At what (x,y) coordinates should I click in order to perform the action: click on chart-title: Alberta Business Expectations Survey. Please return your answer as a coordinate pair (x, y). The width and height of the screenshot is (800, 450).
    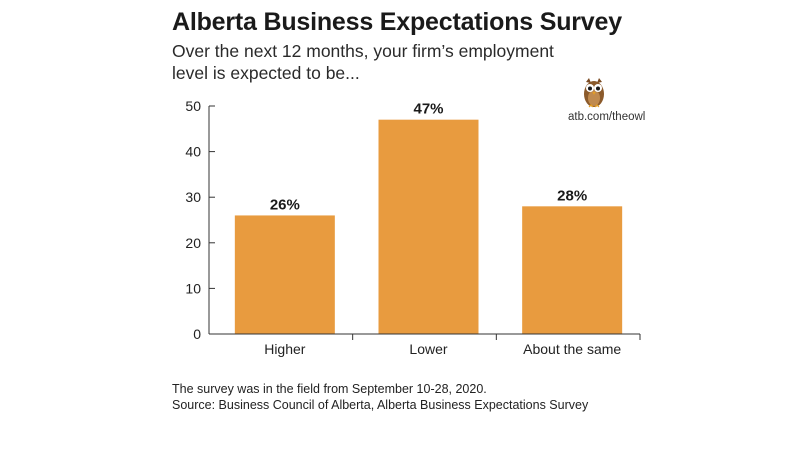
    Looking at the image, I should click on (397, 22).